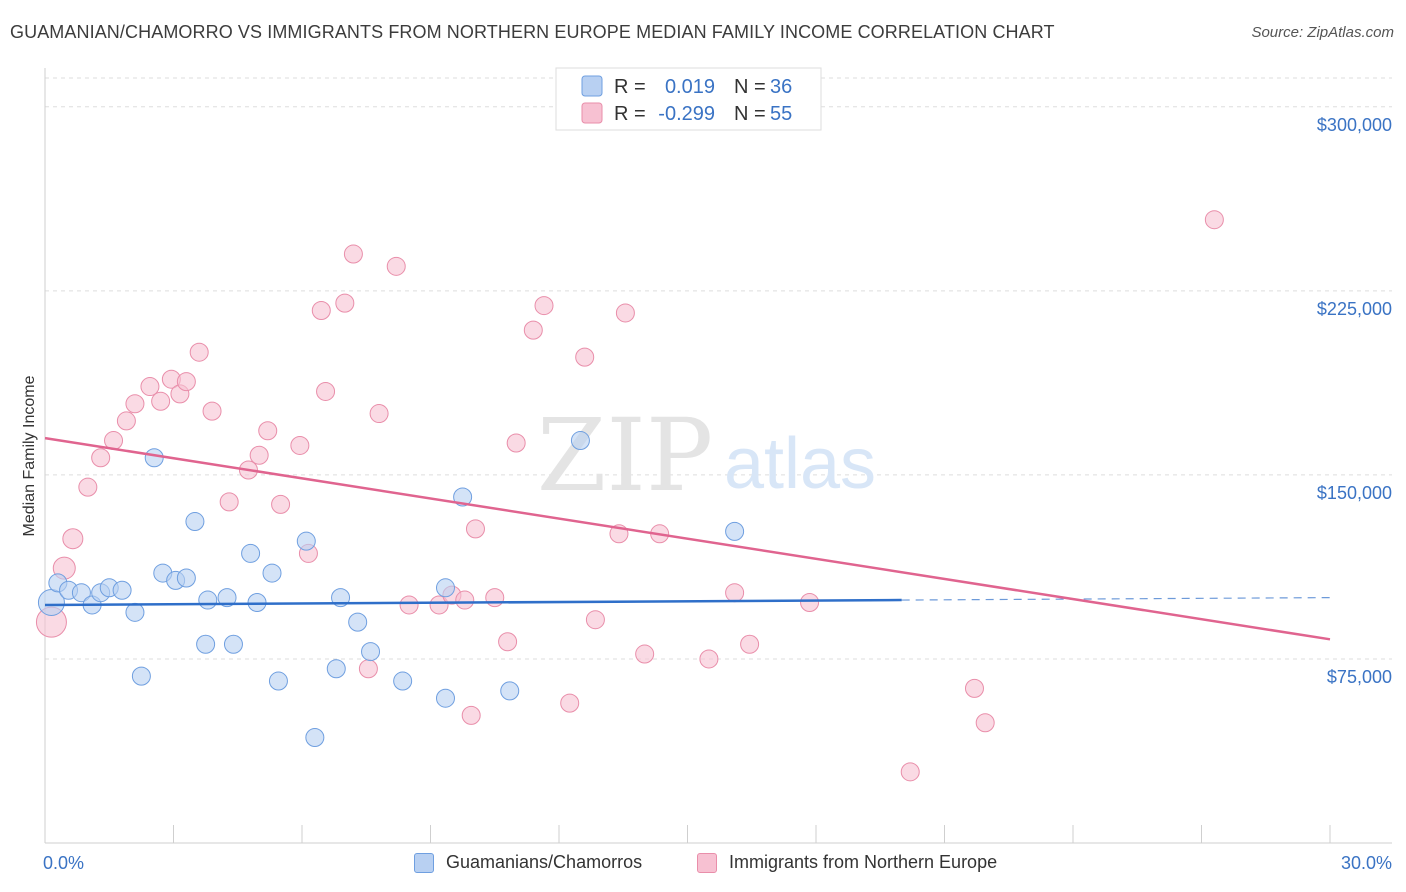  What do you see at coordinates (592, 86) in the screenshot?
I see `legend-swatch-blue` at bounding box center [592, 86].